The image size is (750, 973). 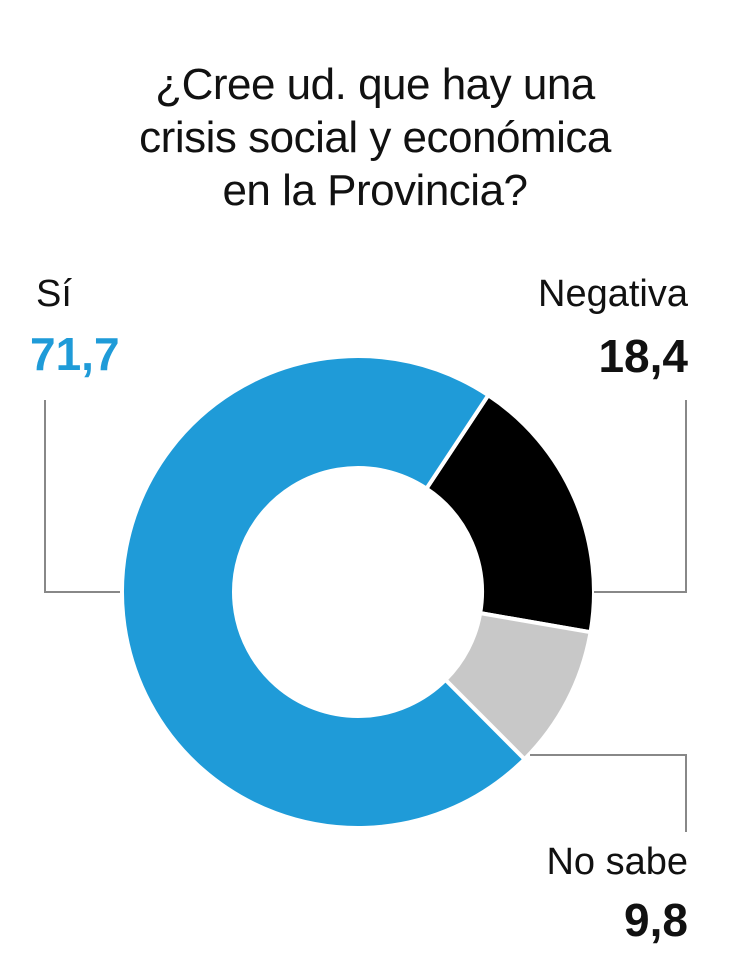 What do you see at coordinates (608, 793) in the screenshot?
I see `leader-line-no-sabe` at bounding box center [608, 793].